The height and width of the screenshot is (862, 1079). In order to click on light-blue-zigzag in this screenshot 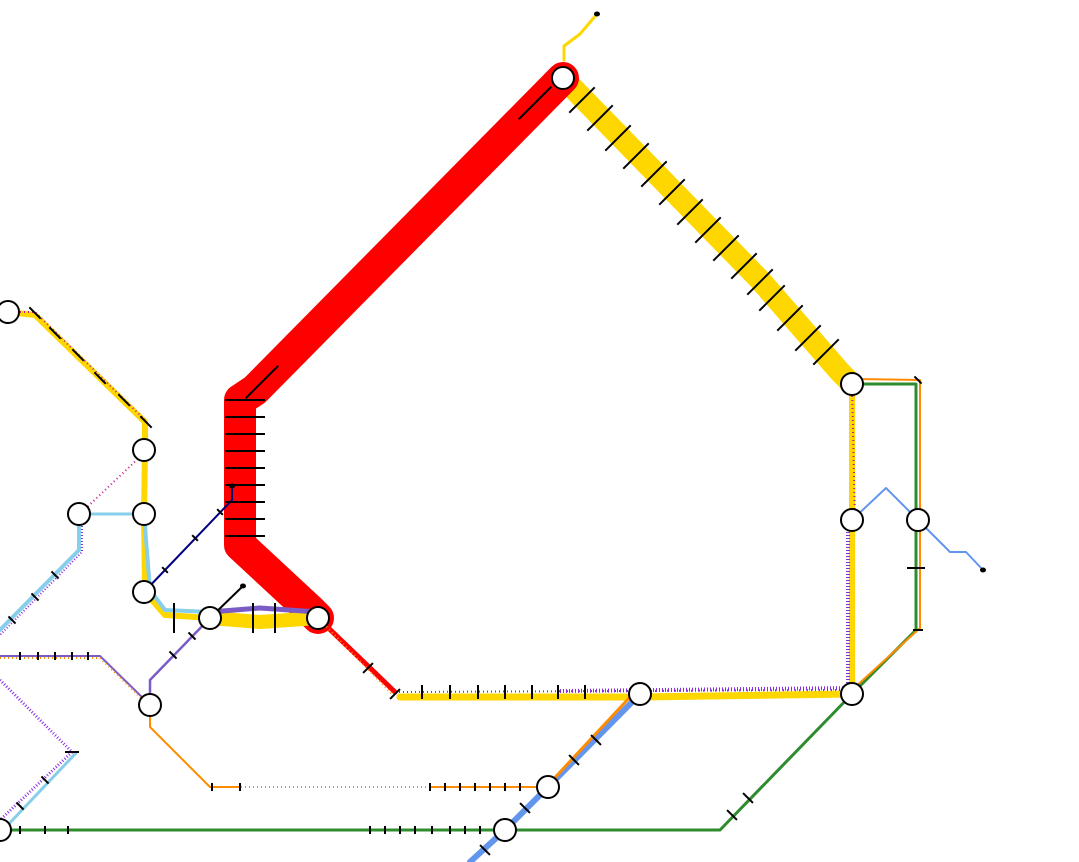, I will do `click(40, 790)`.